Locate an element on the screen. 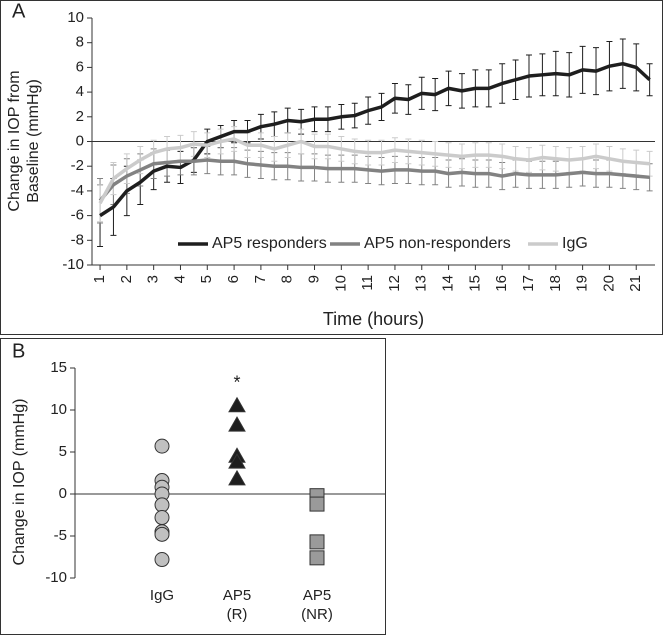 This screenshot has width=663, height=635. y-tick-label: -8 is located at coordinates (77, 239).